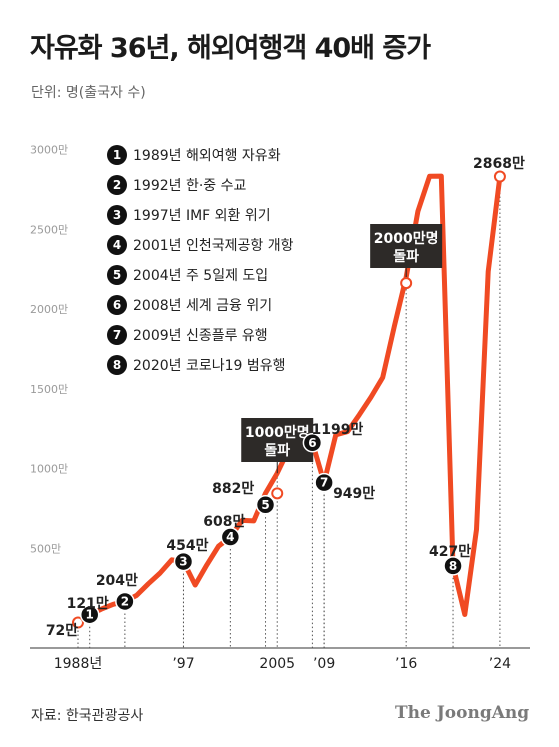 This screenshot has height=747, width=559. Describe the element at coordinates (202, 306) in the screenshot. I see `legend-event-text: 2008년 세계 금융 위기` at that location.